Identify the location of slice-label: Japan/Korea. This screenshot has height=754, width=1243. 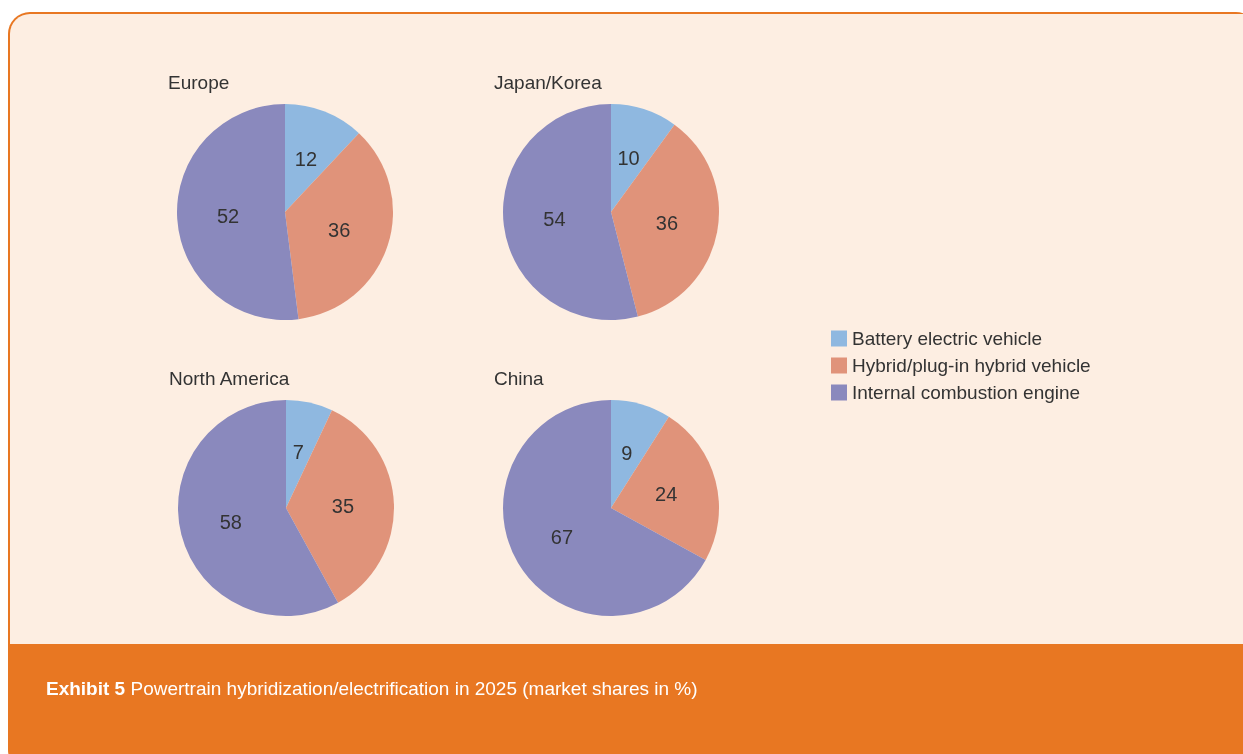
(548, 82).